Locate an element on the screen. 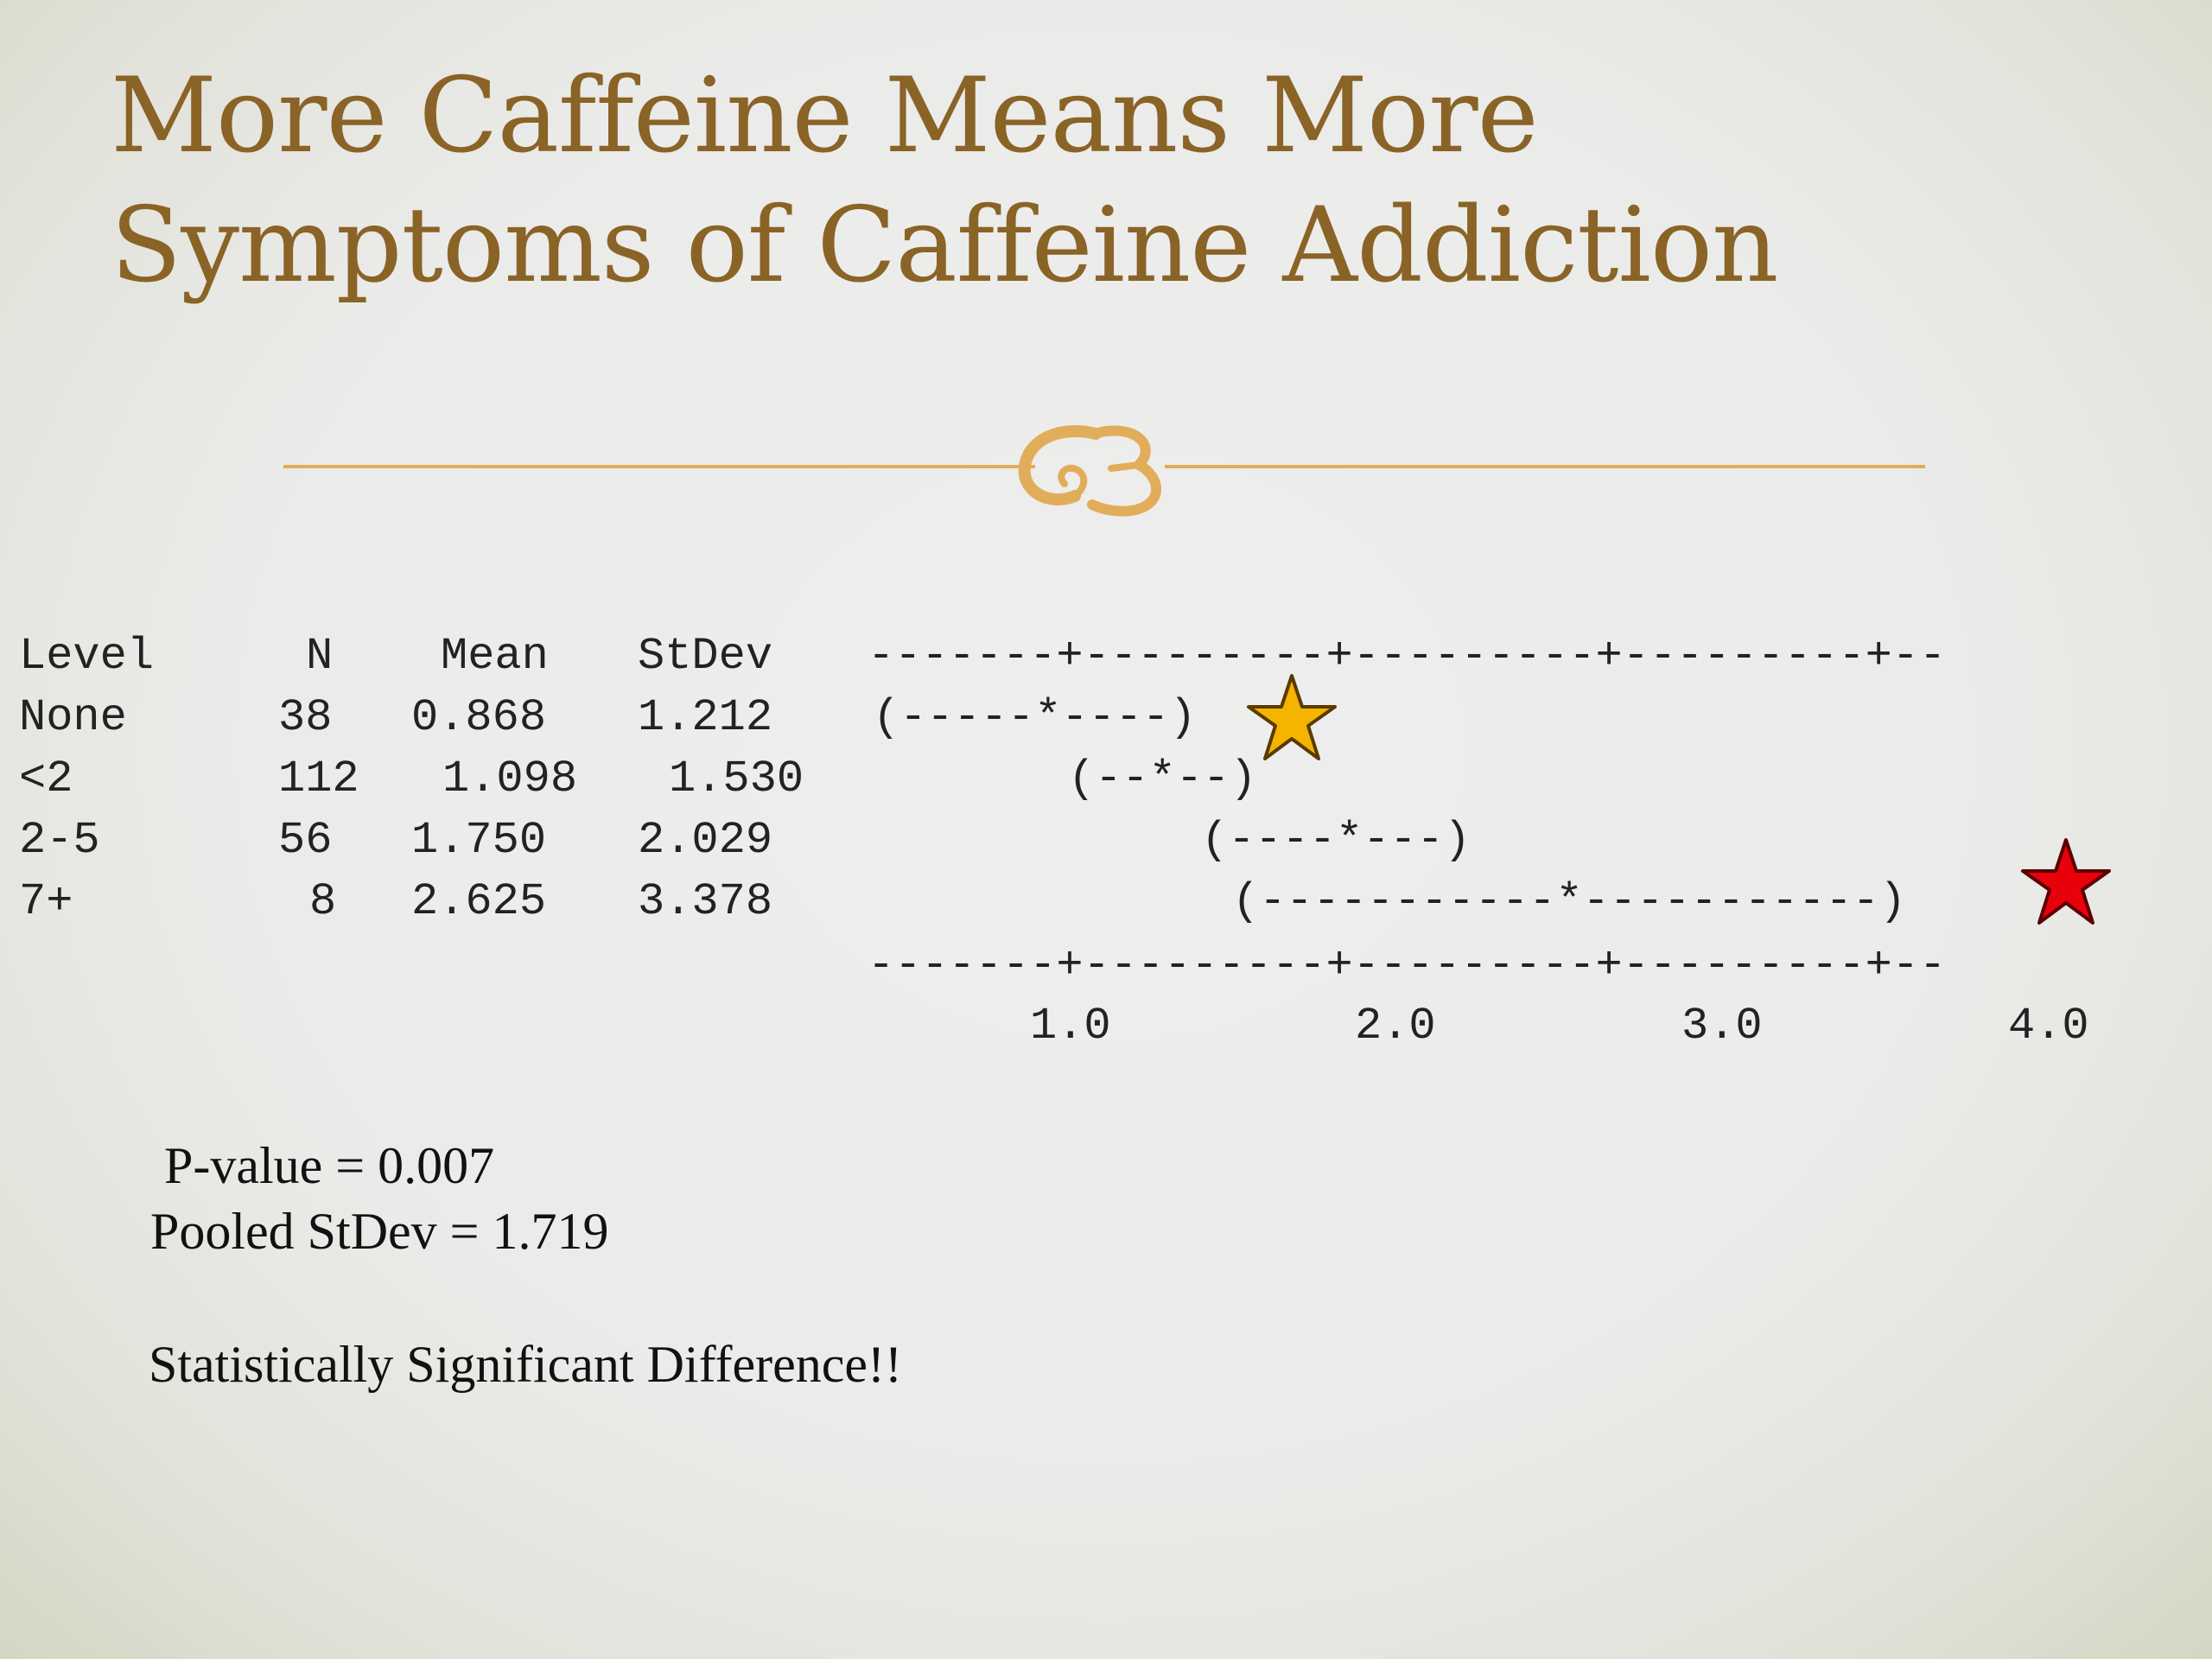 The height and width of the screenshot is (1659, 2212). interval-2-5: (----*---) is located at coordinates (1336, 840).